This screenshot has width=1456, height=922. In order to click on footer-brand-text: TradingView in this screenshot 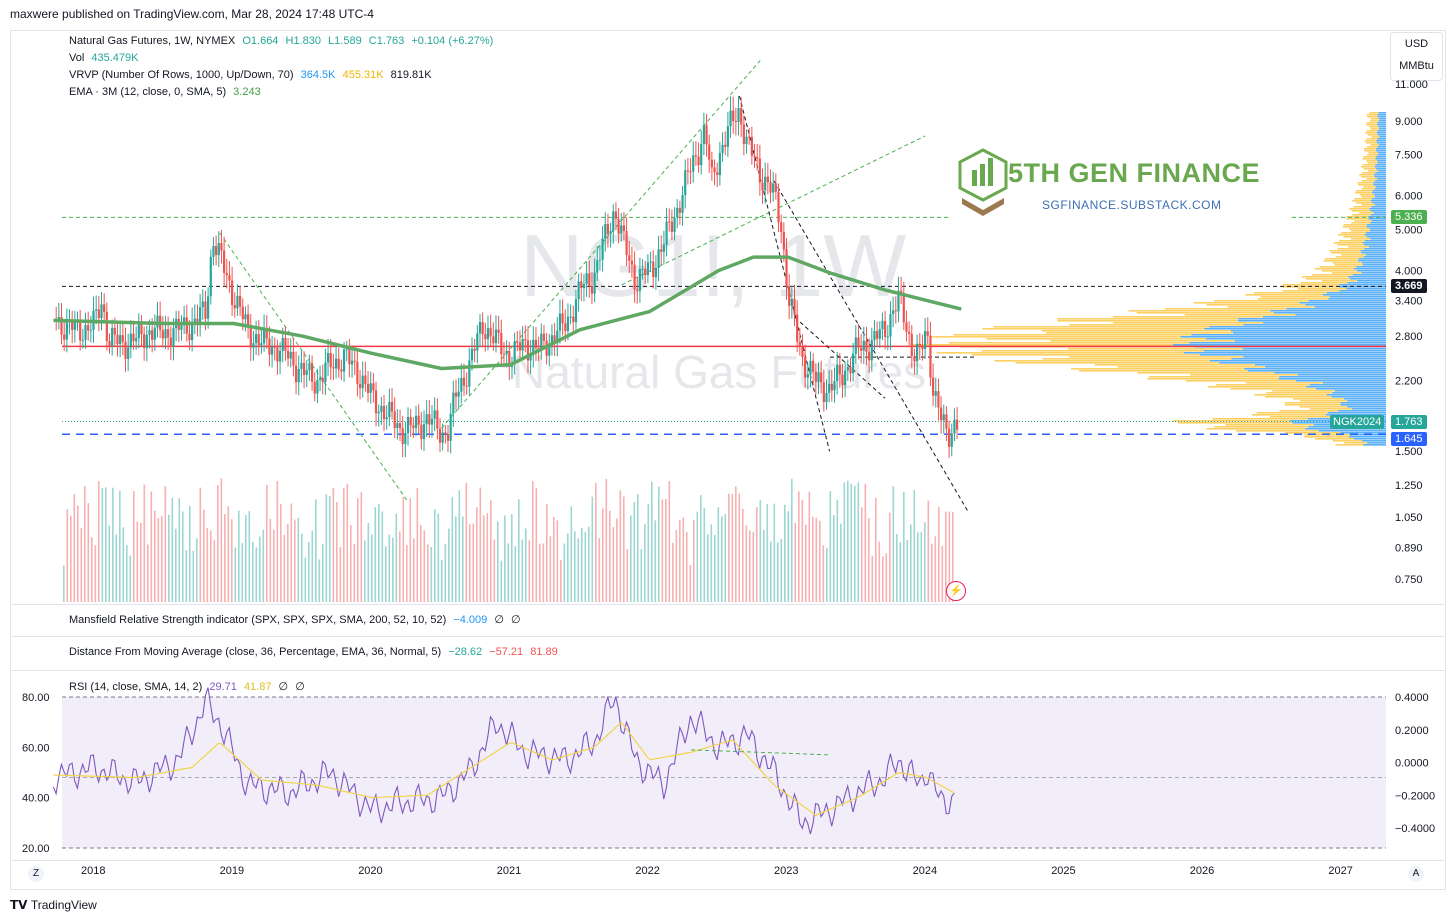, I will do `click(63, 905)`.